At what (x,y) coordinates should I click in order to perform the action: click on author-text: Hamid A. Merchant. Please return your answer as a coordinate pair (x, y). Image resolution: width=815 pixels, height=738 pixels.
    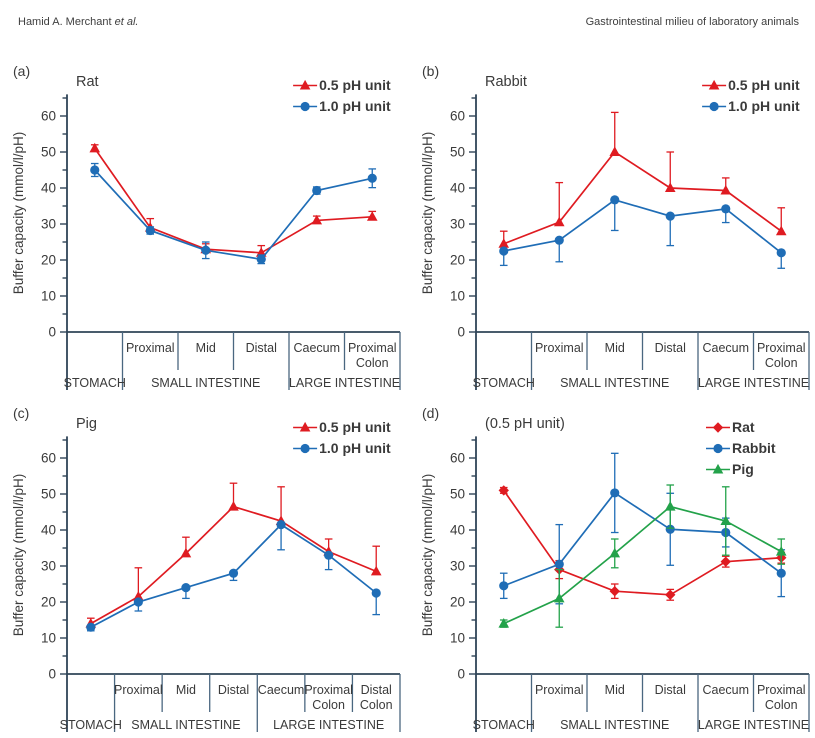
    Looking at the image, I should click on (66, 22).